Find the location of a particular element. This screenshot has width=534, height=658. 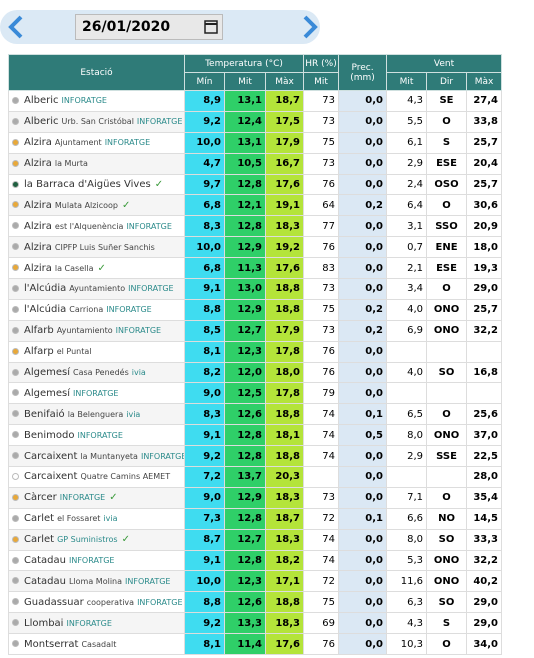

station-name: Llombai is located at coordinates (44, 623).